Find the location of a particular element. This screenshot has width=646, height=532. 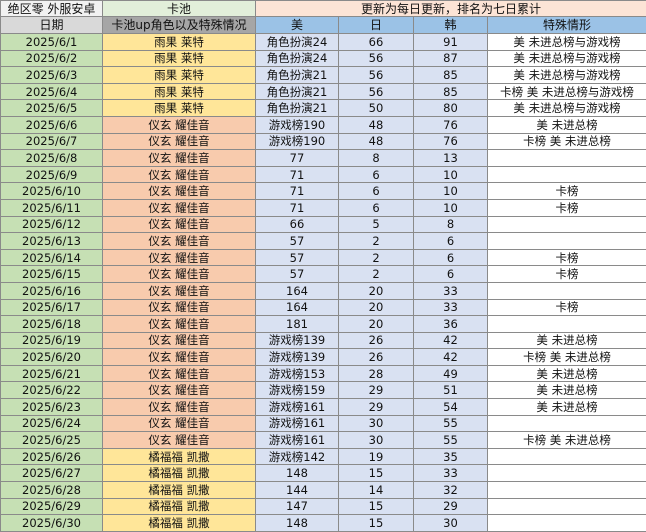

date-cell: 2025/6/25 is located at coordinates (52, 440).